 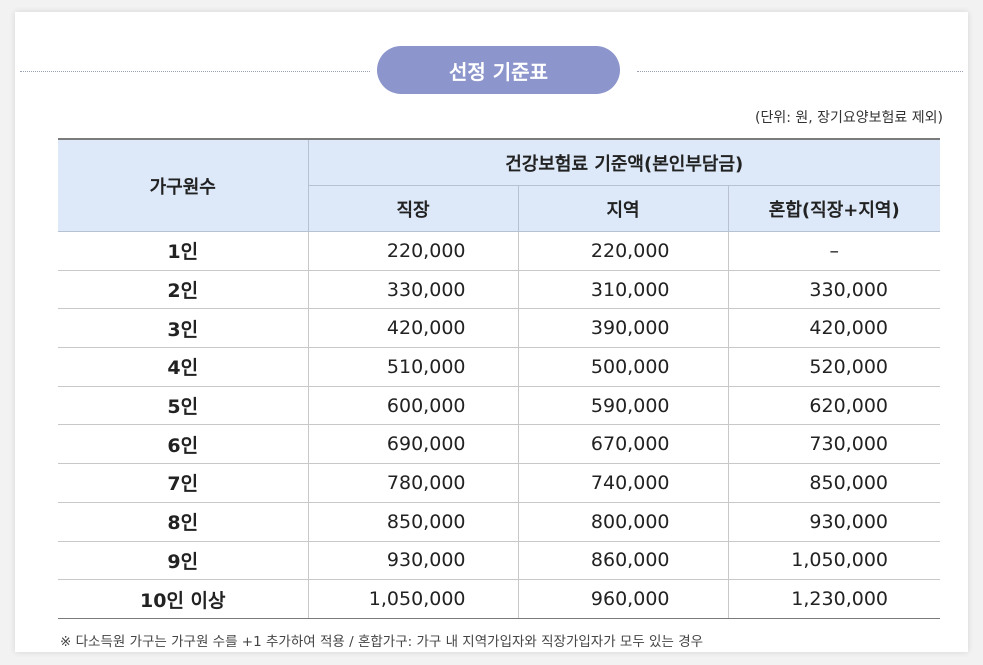 I want to click on title-divider-right, so click(x=800, y=71).